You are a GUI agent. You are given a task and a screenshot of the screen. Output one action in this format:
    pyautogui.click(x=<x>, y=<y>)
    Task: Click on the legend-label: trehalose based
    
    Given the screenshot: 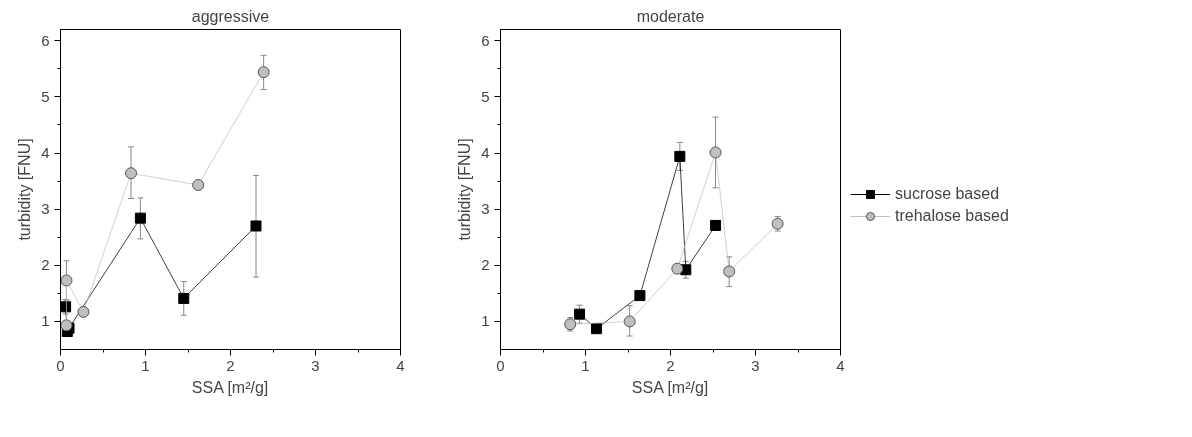 What is the action you would take?
    pyautogui.click(x=952, y=216)
    